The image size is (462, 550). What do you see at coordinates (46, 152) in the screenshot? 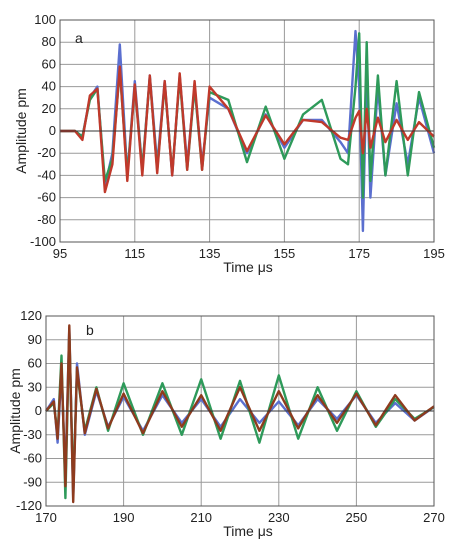
I see `y-tick-label: -20` at bounding box center [46, 152].